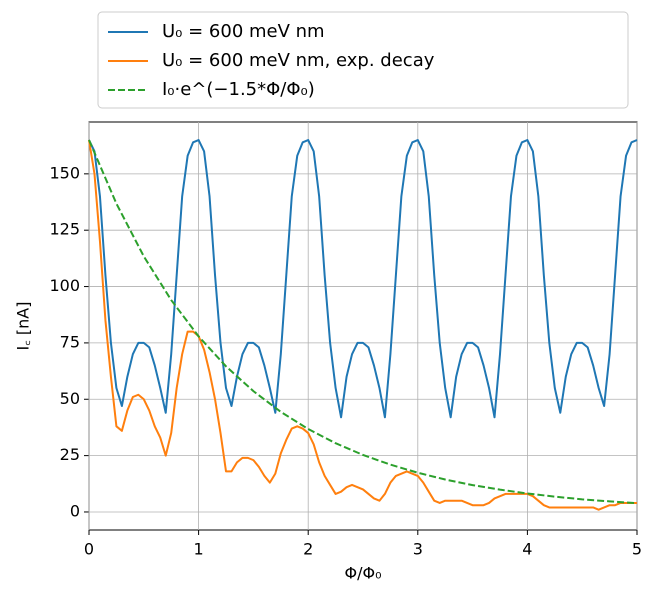 This screenshot has height=589, width=652. Describe the element at coordinates (70, 454) in the screenshot. I see `y-tick-label: 25` at that location.